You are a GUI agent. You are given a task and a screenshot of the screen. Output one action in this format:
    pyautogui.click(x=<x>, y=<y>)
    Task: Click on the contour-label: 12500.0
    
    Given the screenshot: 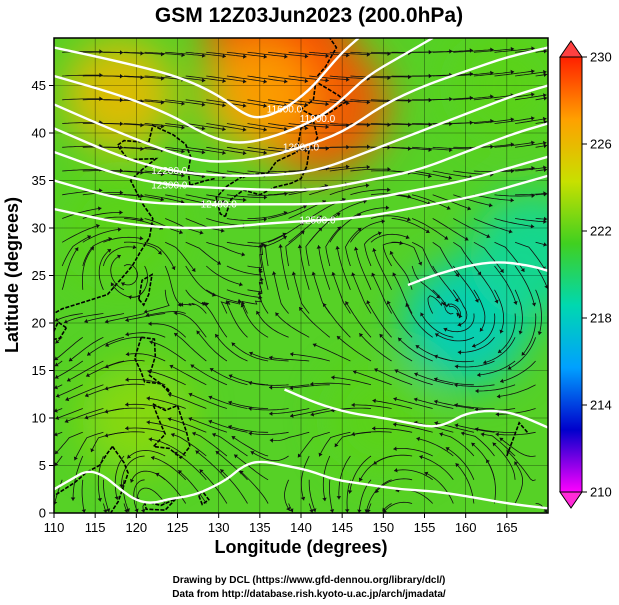 What is the action you would take?
    pyautogui.click(x=317, y=220)
    